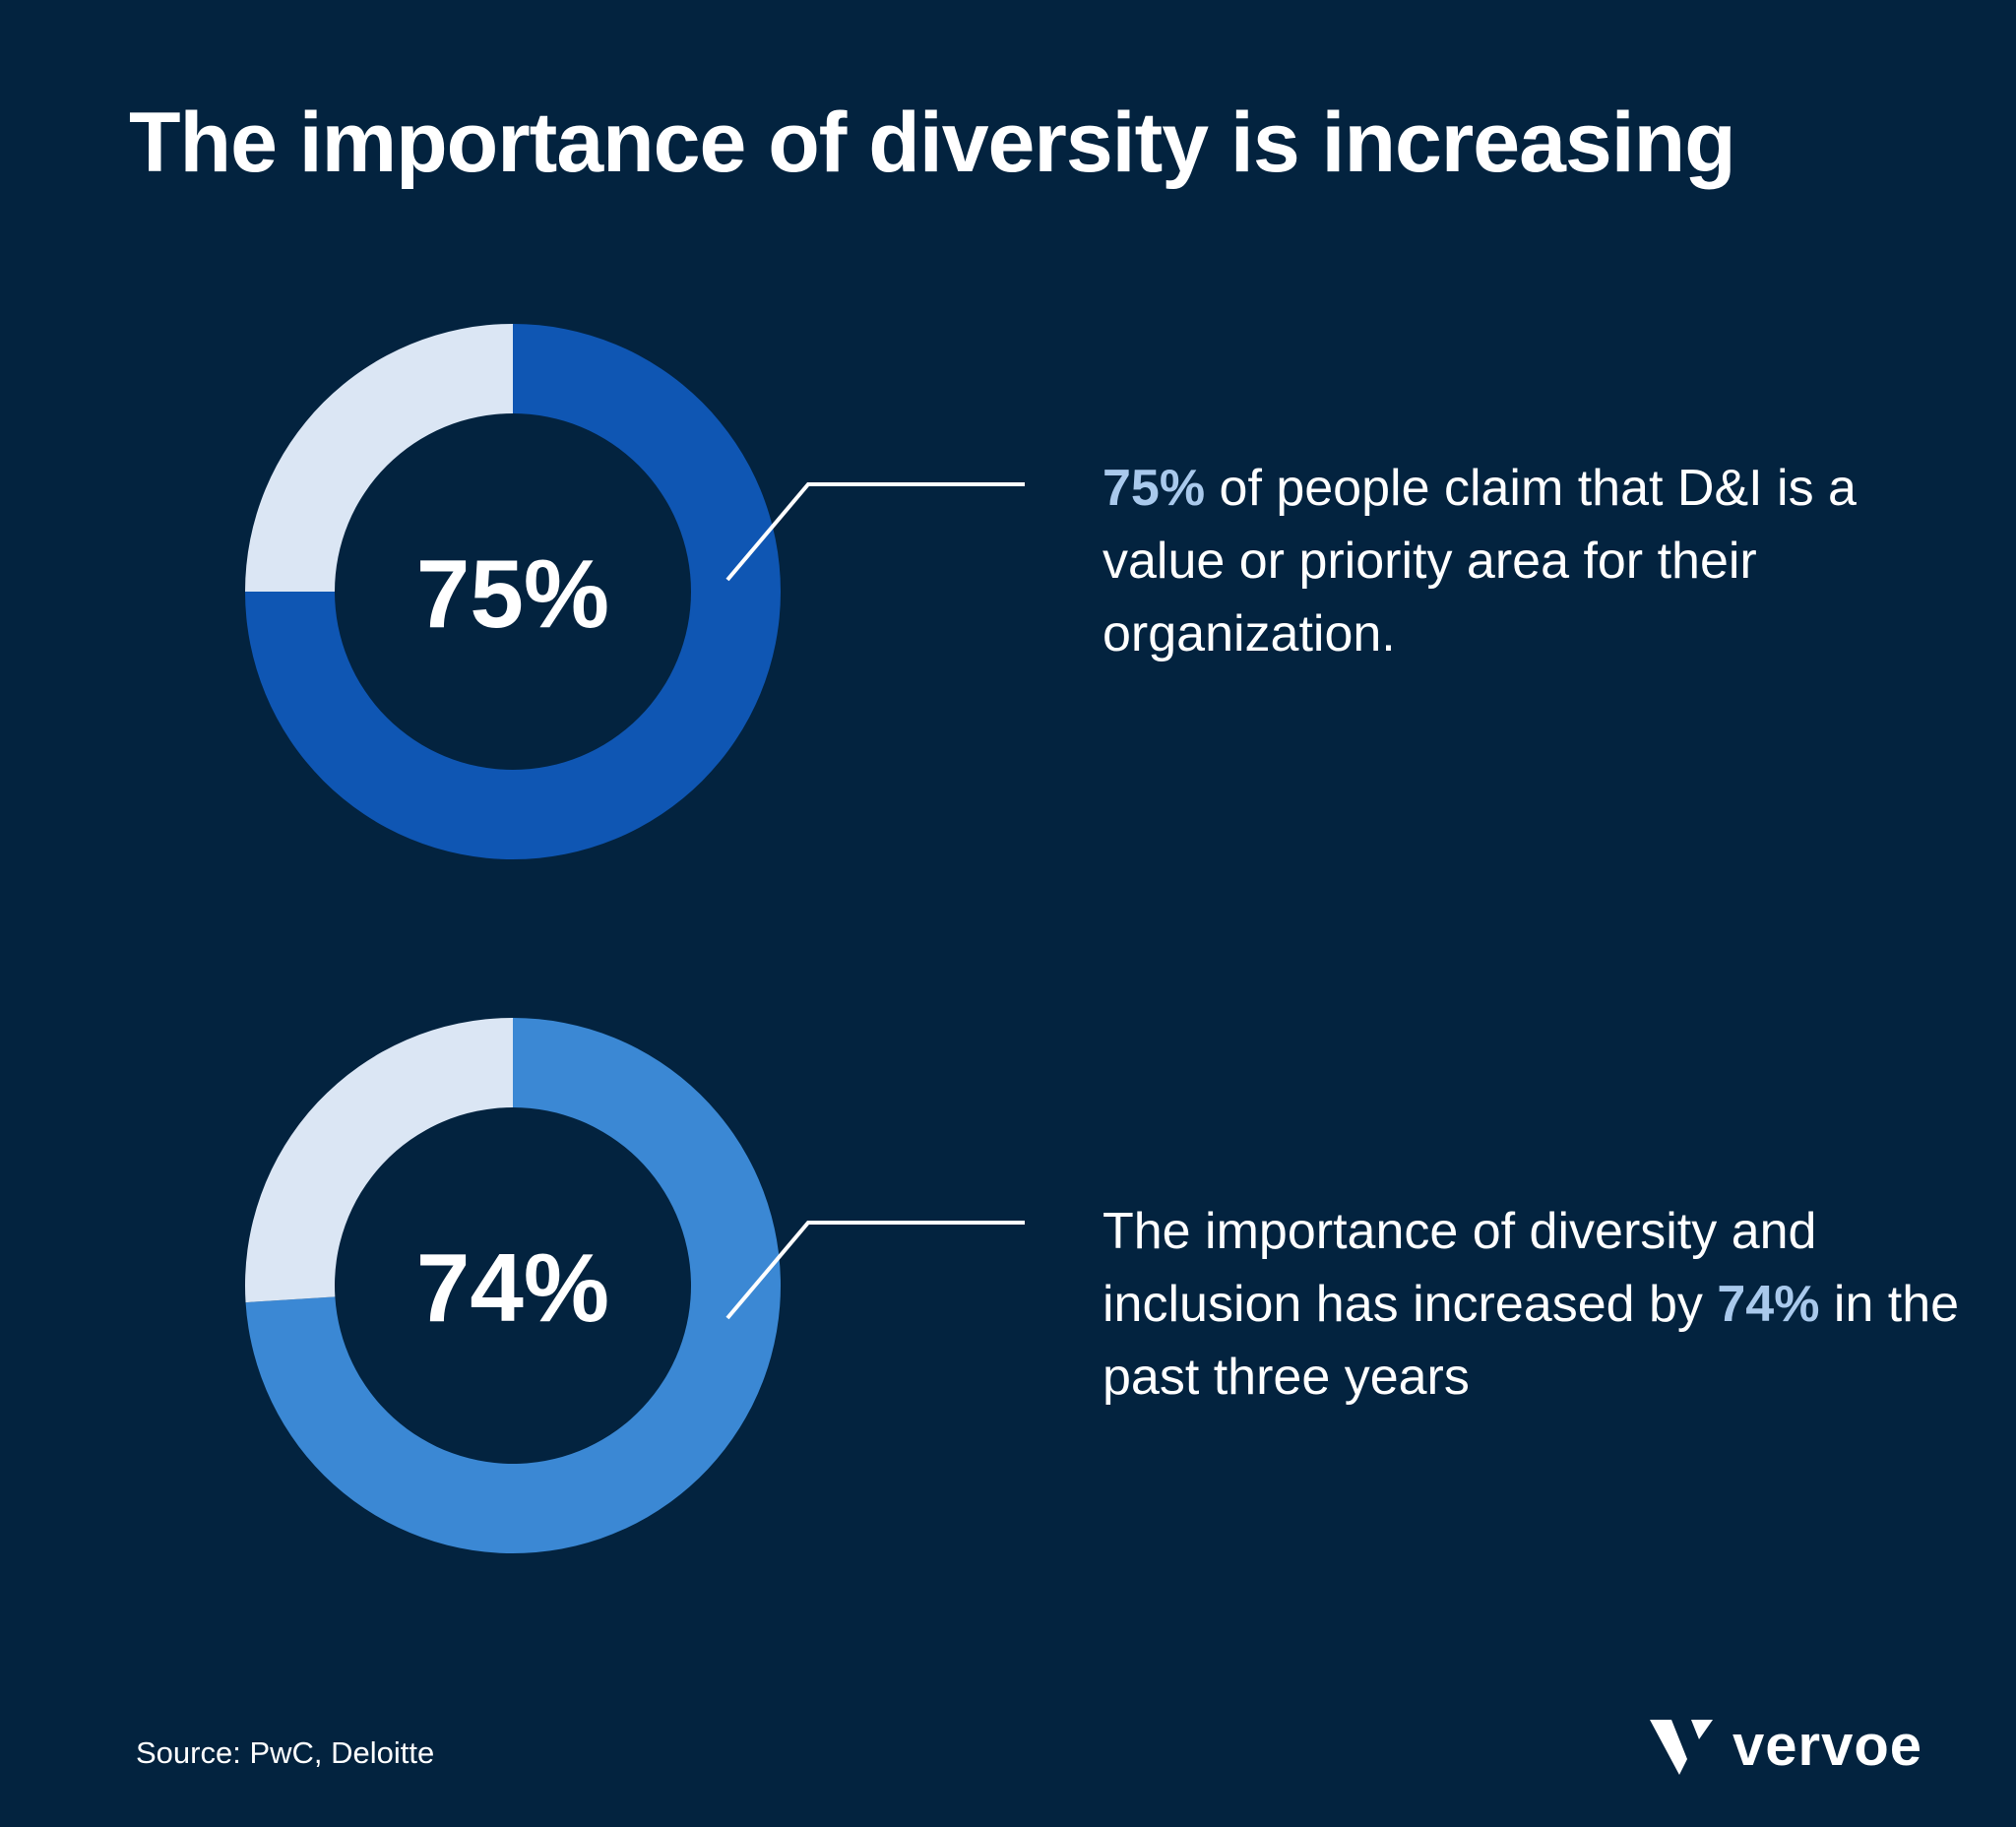 This screenshot has height=1827, width=2016. I want to click on vervoe-logo: vervoe, so click(1786, 1746).